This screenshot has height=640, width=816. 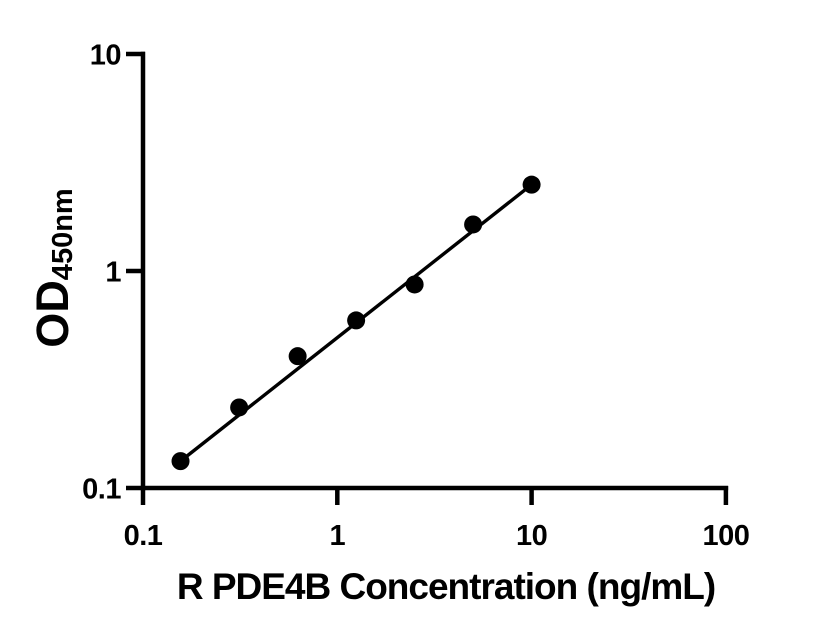 What do you see at coordinates (63, 234) in the screenshot?
I see `y-axis-title-subscript: 450nm` at bounding box center [63, 234].